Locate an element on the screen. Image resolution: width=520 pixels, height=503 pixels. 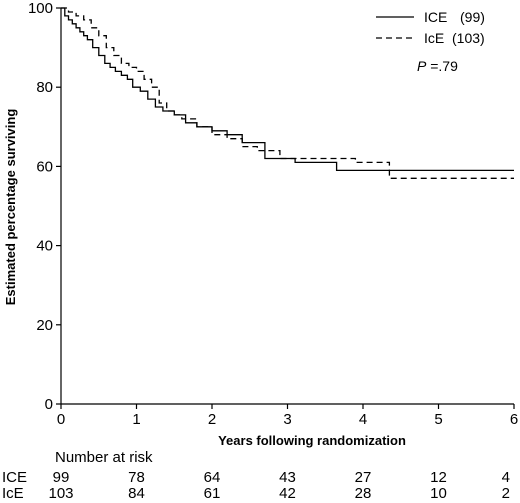
risk-count: 27 is located at coordinates (363, 477).